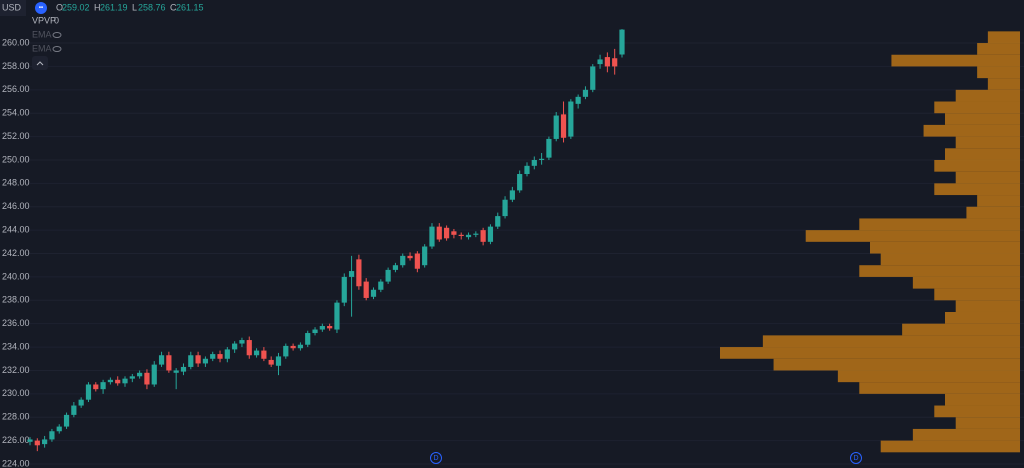  Describe the element at coordinates (16, 300) in the screenshot. I see `y-tick-label: 238.00` at that location.